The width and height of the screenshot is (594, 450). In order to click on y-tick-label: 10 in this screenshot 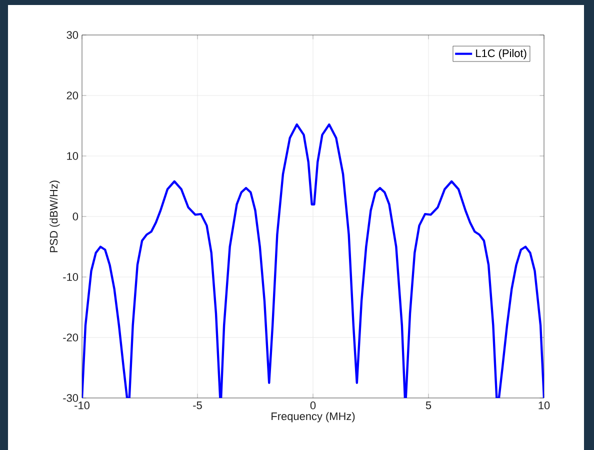, I will do `click(72, 156)`.